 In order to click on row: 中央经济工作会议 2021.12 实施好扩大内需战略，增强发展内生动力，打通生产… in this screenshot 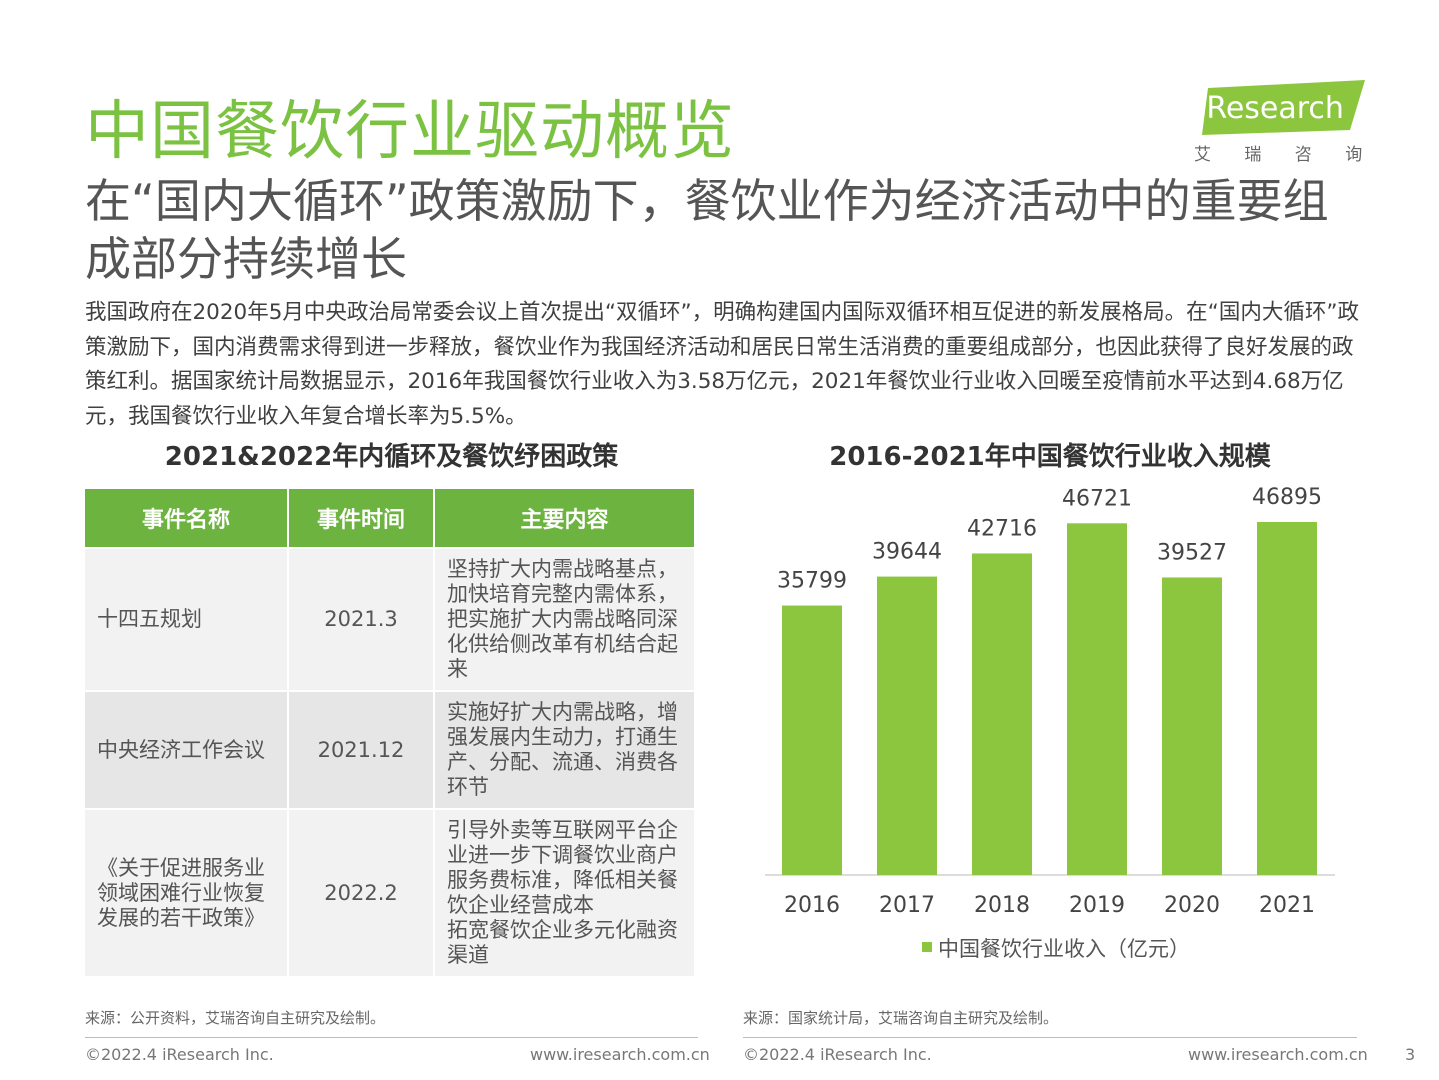, I will do `click(389, 750)`.